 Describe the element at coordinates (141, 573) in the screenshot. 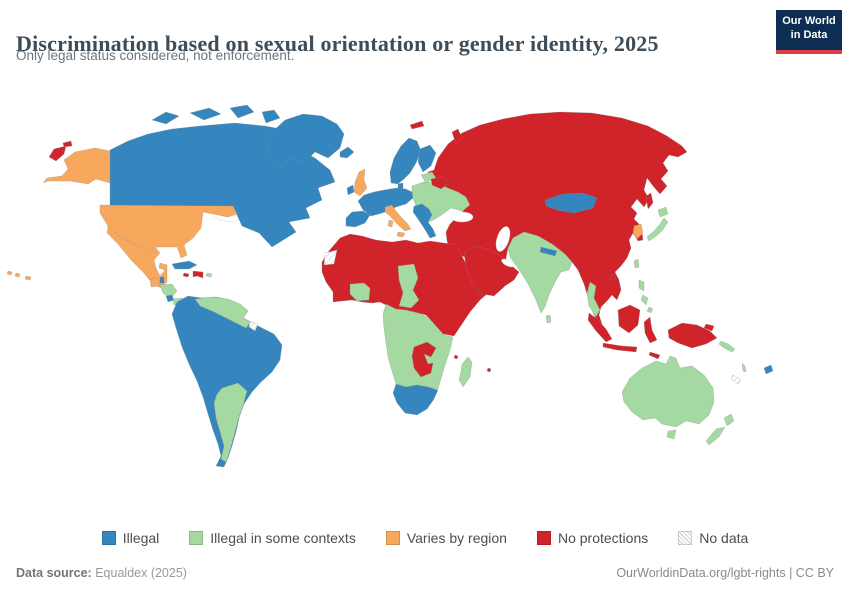

I see `data-source-value: Equaldex (2025)` at that location.